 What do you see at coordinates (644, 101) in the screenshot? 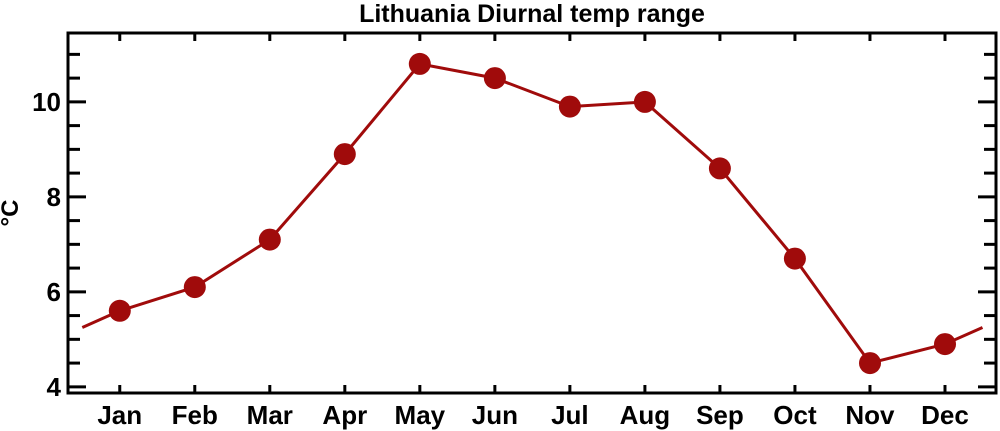
I see `data-point-aug` at bounding box center [644, 101].